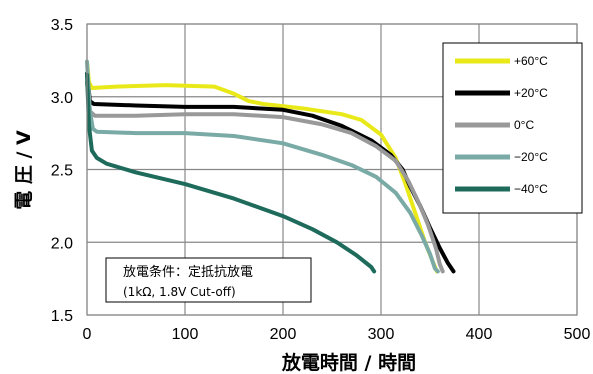  I want to click on y-tick-label: 3.5, so click(62, 25).